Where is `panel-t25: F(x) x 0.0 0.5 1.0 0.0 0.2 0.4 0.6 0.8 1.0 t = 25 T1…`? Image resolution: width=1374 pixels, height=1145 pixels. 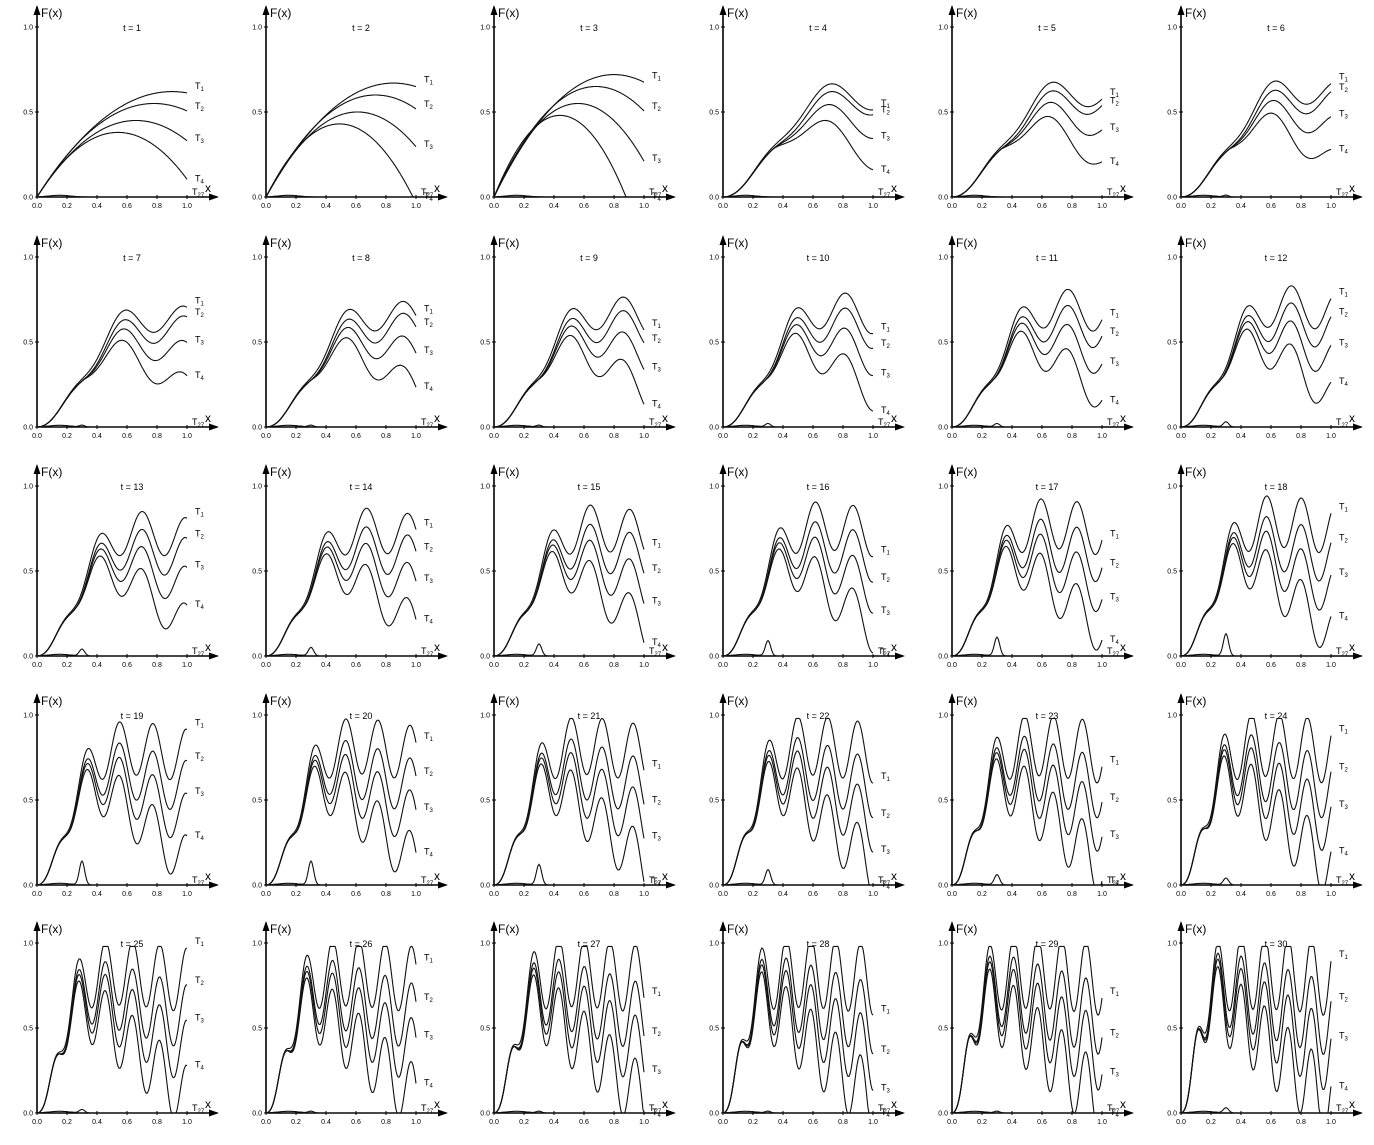
panel-t25: F(x) x 0.0 0.5 1.0 0.0 0.2 0.4 0.6 0.8 1.0 t = 25 T1… is located at coordinates (121, 1023).